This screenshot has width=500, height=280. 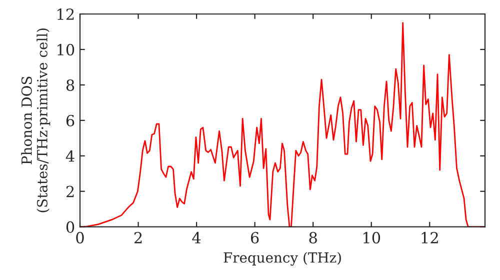 I want to click on y-tick-label: 2, so click(x=70, y=192).